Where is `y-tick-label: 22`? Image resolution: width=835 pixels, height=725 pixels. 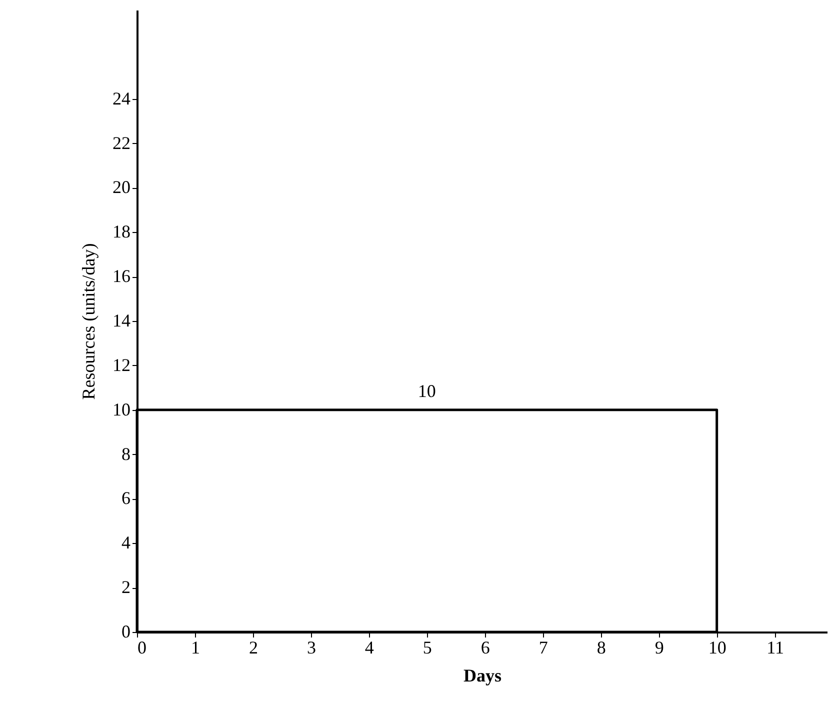
y-tick-label: 22 is located at coordinates (121, 142).